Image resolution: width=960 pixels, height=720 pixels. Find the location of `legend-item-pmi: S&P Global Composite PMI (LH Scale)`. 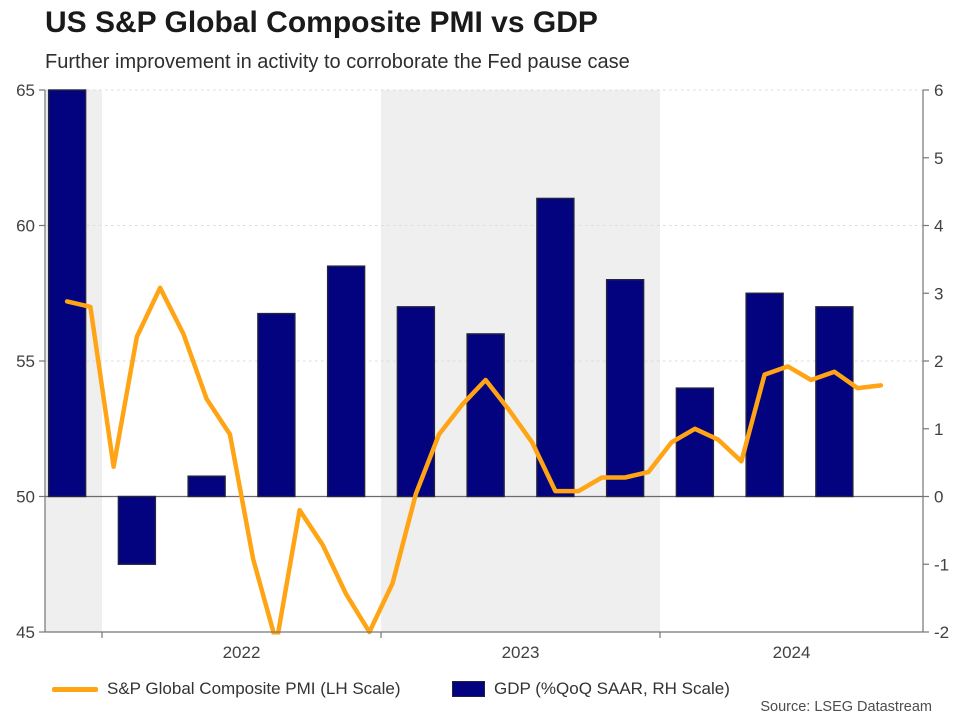

legend-item-pmi: S&P Global Composite PMI (LH Scale) is located at coordinates (226, 689).